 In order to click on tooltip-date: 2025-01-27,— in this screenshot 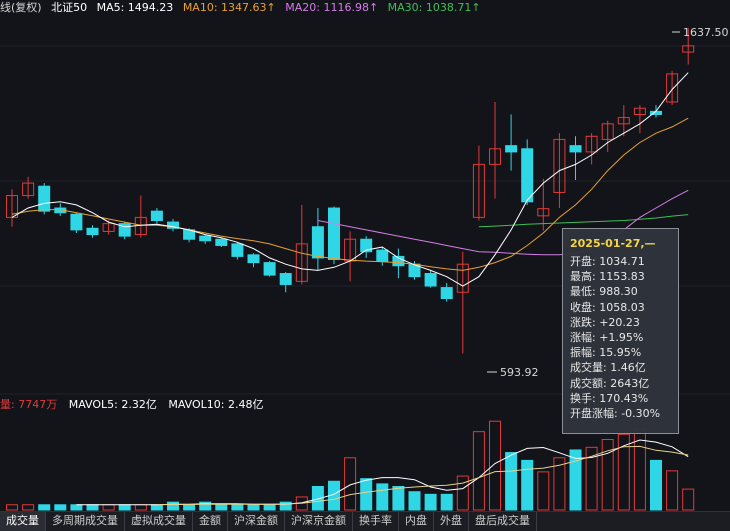, I will do `click(613, 243)`.